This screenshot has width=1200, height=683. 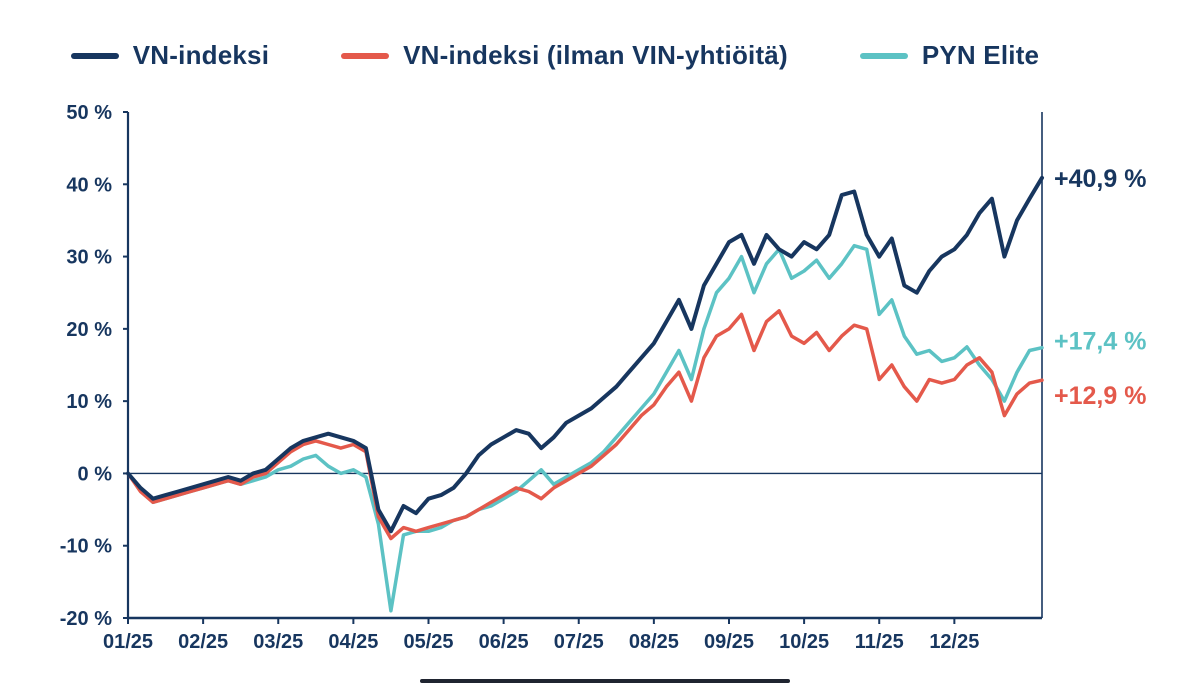 I want to click on x-tick-label: 11/25, so click(x=879, y=642).